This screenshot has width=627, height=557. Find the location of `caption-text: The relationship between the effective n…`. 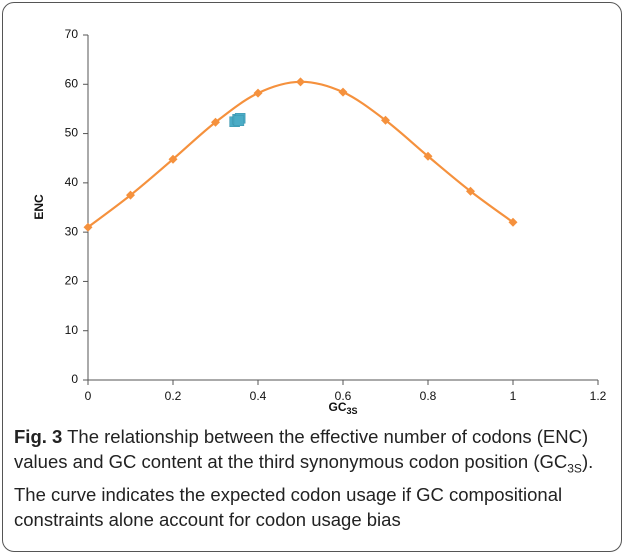

caption-text: The relationship between the effective n… is located at coordinates (301, 449).